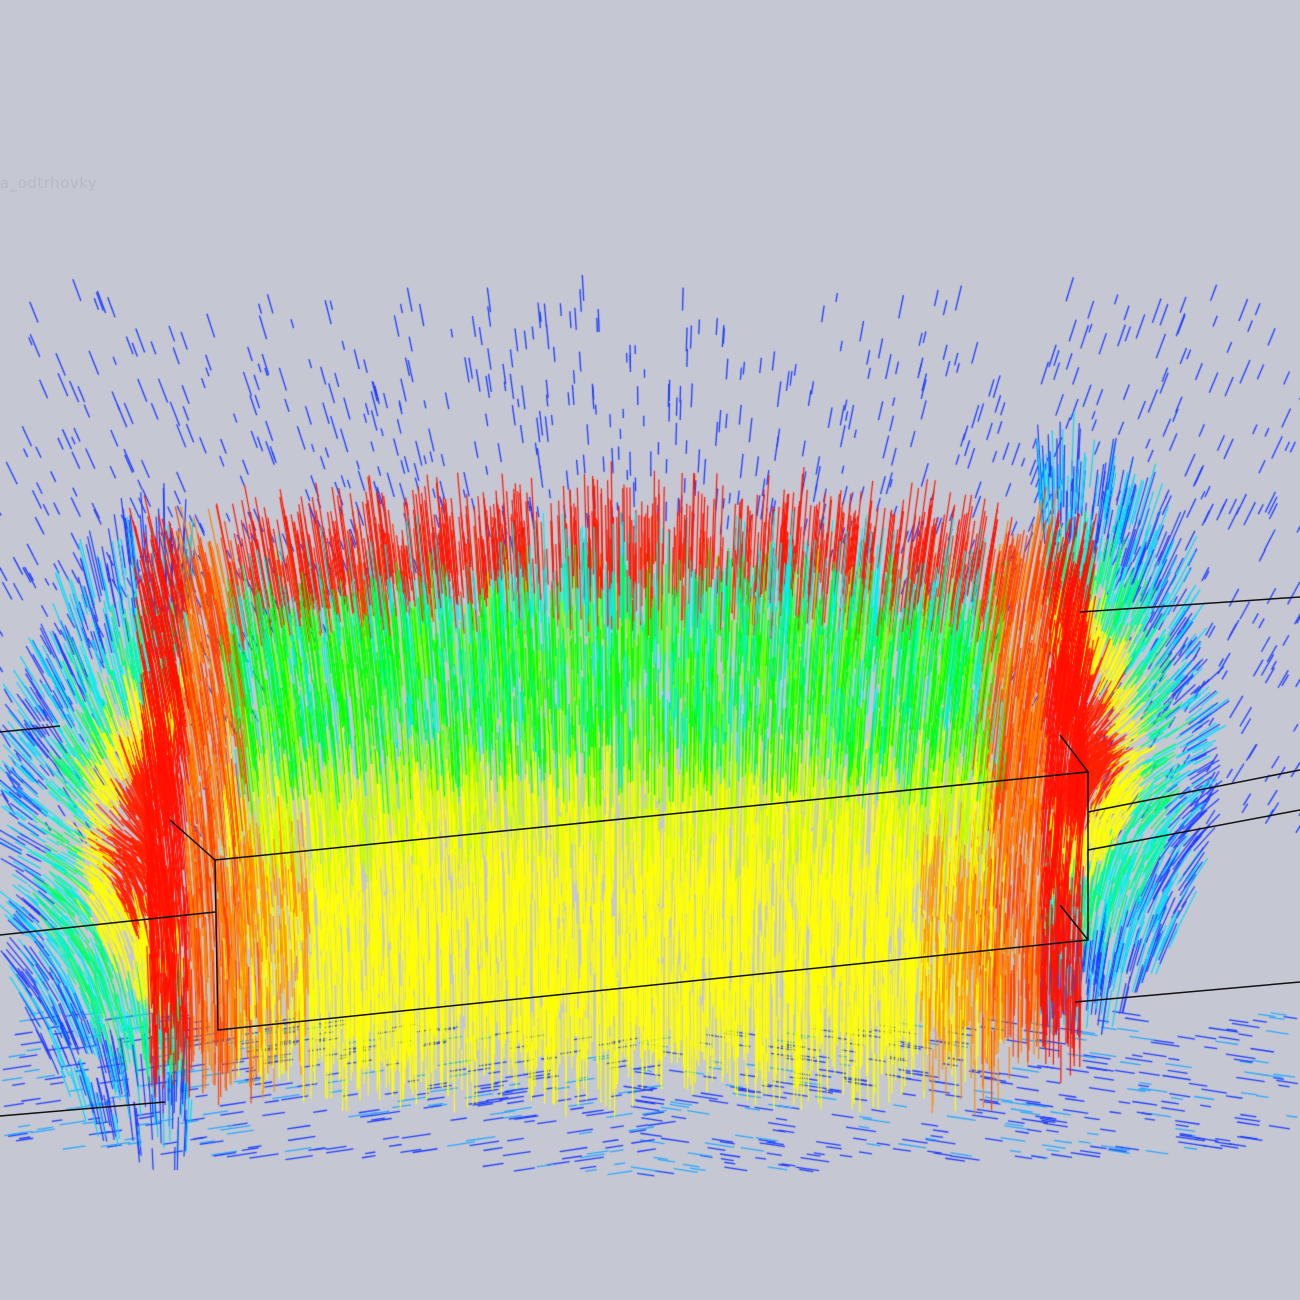 This screenshot has width=1300, height=1300. What do you see at coordinates (651, 901) in the screenshot?
I see `box-front-face` at bounding box center [651, 901].